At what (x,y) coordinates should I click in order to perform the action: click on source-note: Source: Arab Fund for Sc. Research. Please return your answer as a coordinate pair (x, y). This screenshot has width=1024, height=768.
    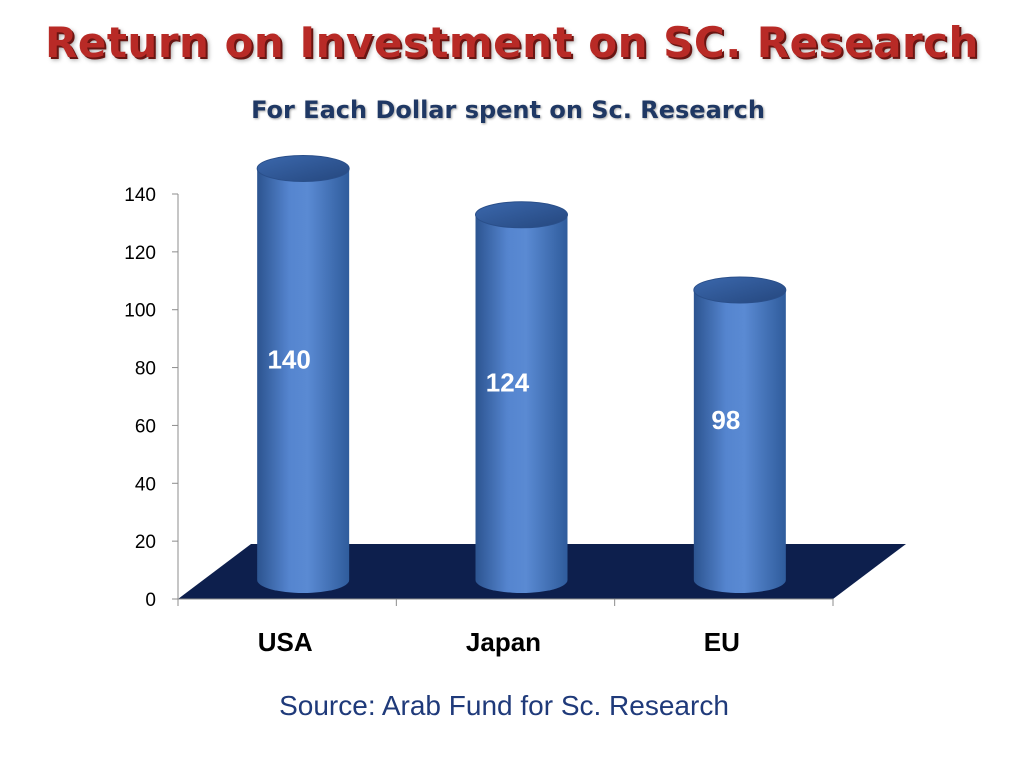
    Looking at the image, I should click on (504, 705).